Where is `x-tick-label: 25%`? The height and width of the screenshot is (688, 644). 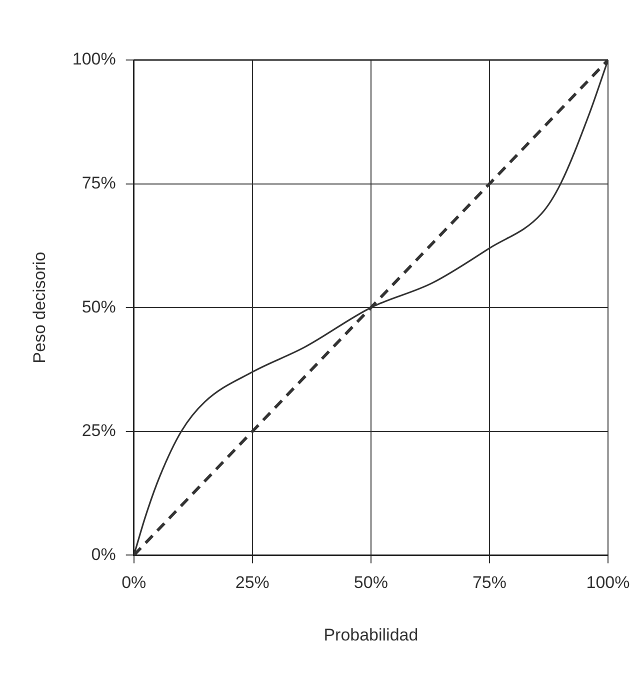
x-tick-label: 25% is located at coordinates (252, 582).